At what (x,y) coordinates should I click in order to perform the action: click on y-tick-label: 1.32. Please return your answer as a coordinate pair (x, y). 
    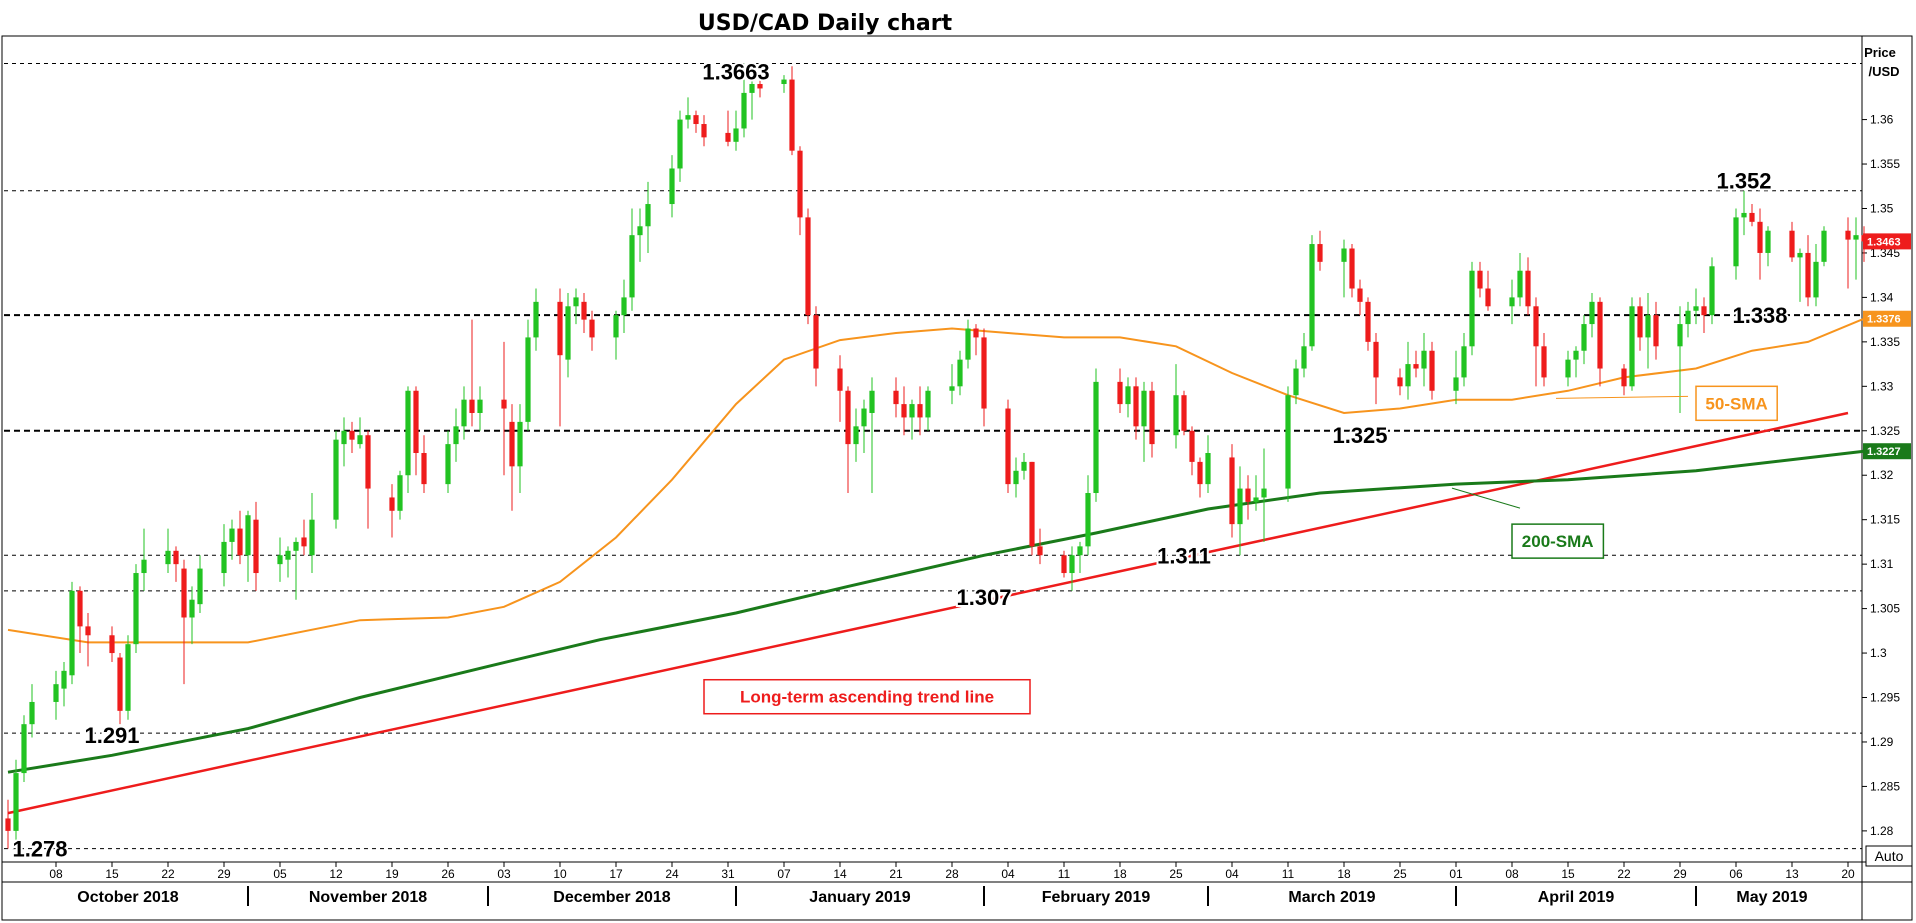
    Looking at the image, I should click on (1882, 475).